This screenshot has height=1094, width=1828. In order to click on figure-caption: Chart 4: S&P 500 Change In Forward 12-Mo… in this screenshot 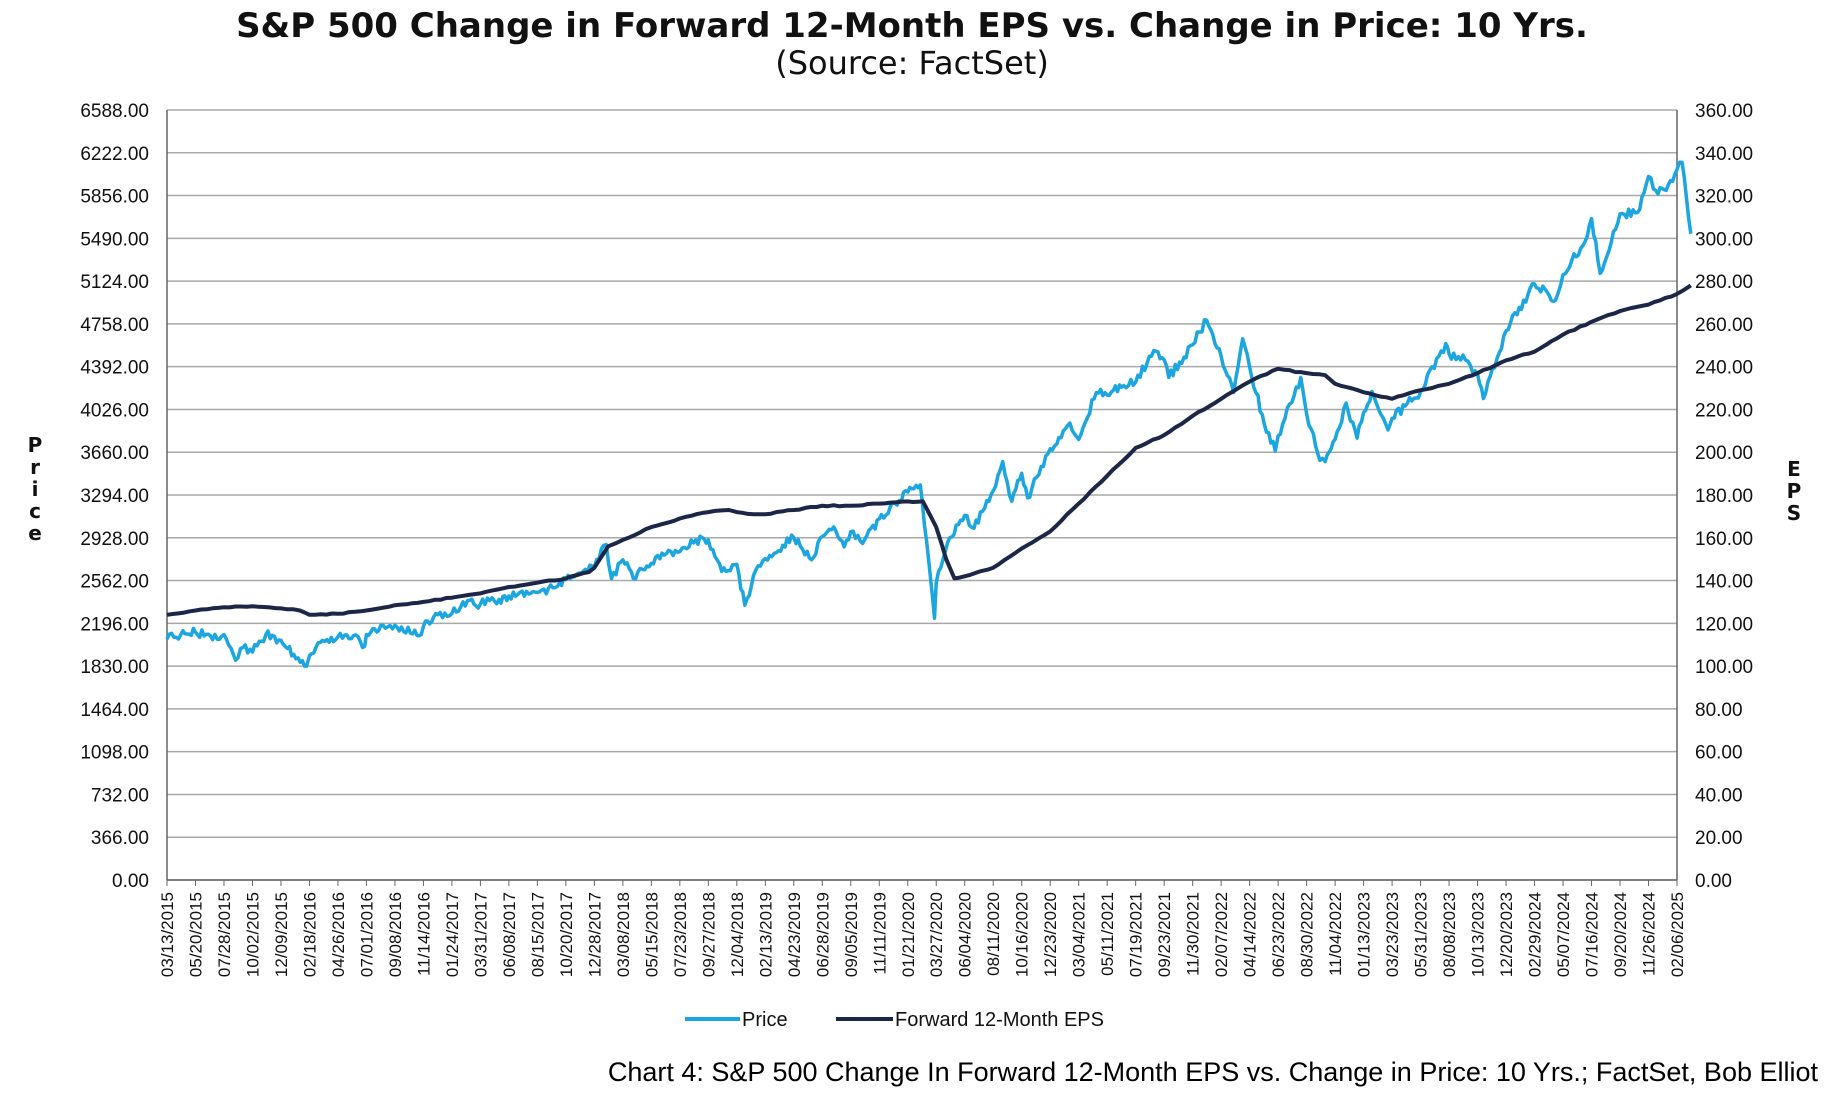, I will do `click(1213, 1072)`.